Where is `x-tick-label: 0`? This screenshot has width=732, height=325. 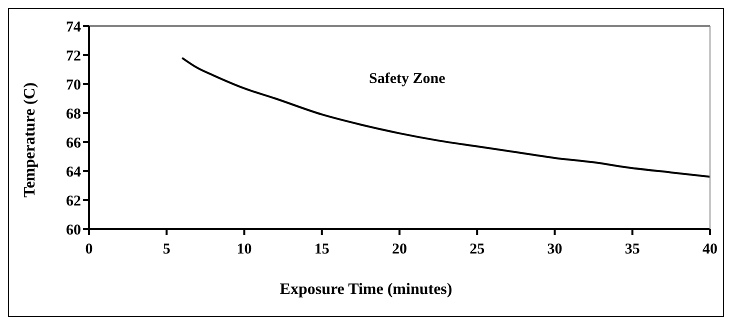 x-tick-label: 0 is located at coordinates (89, 250).